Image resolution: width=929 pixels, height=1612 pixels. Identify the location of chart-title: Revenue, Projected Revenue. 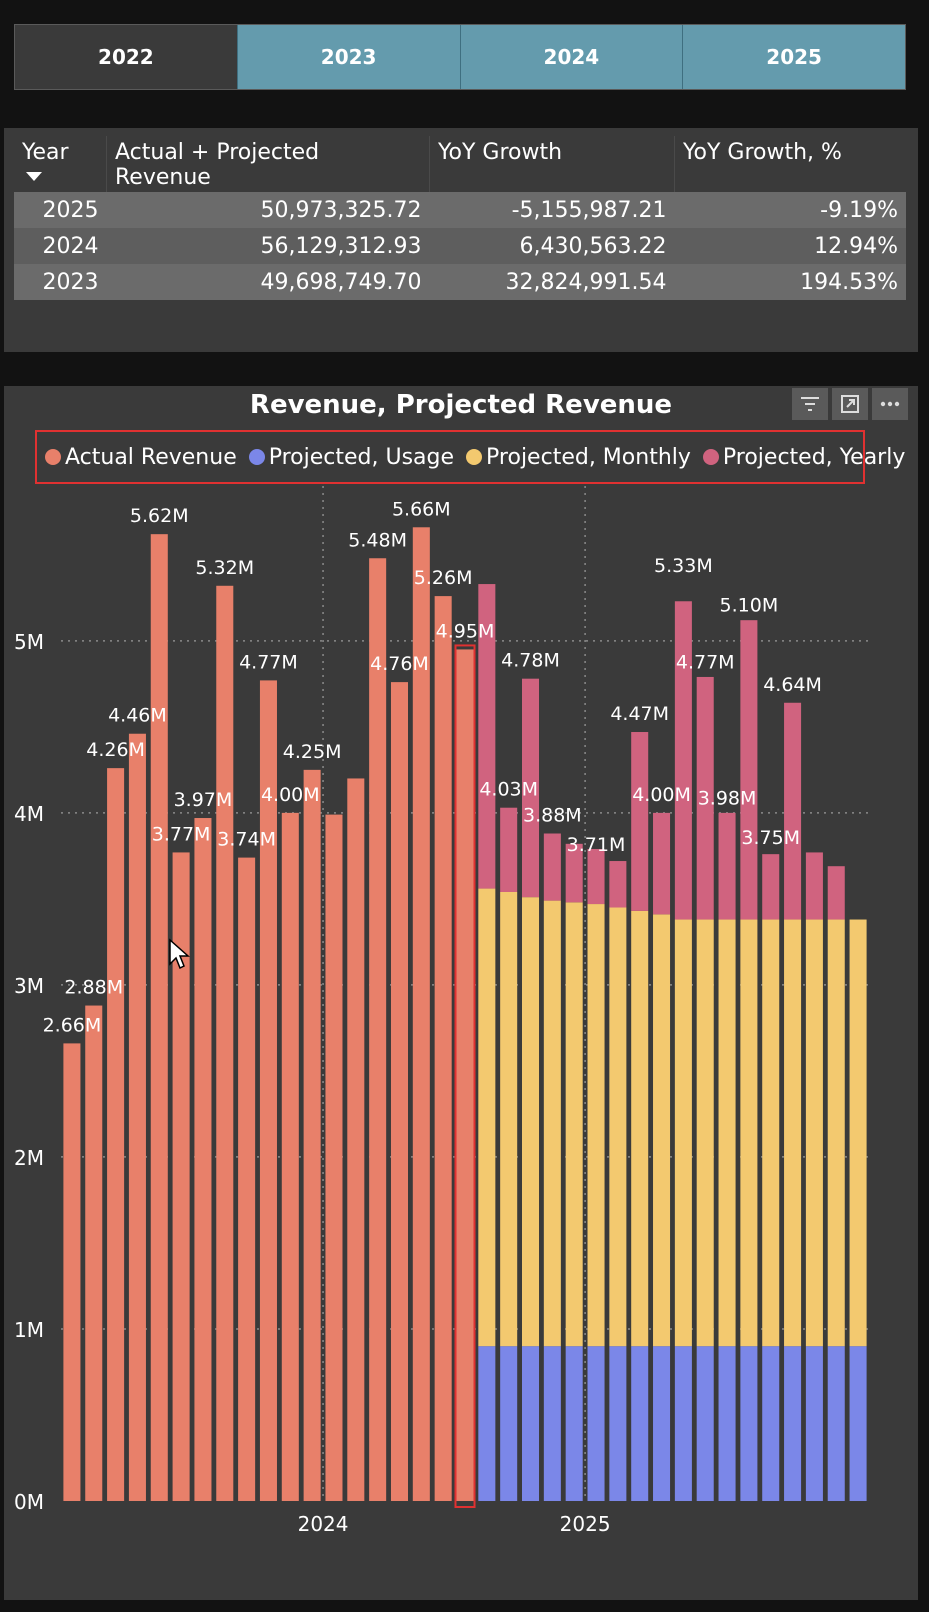
(461, 405).